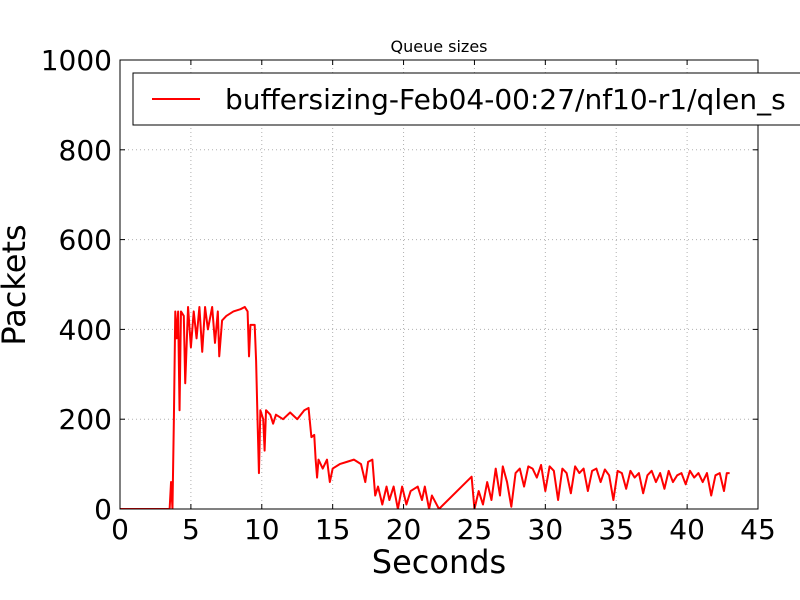 The height and width of the screenshot is (600, 800). Describe the element at coordinates (687, 529) in the screenshot. I see `x-tick-label: 40` at that location.